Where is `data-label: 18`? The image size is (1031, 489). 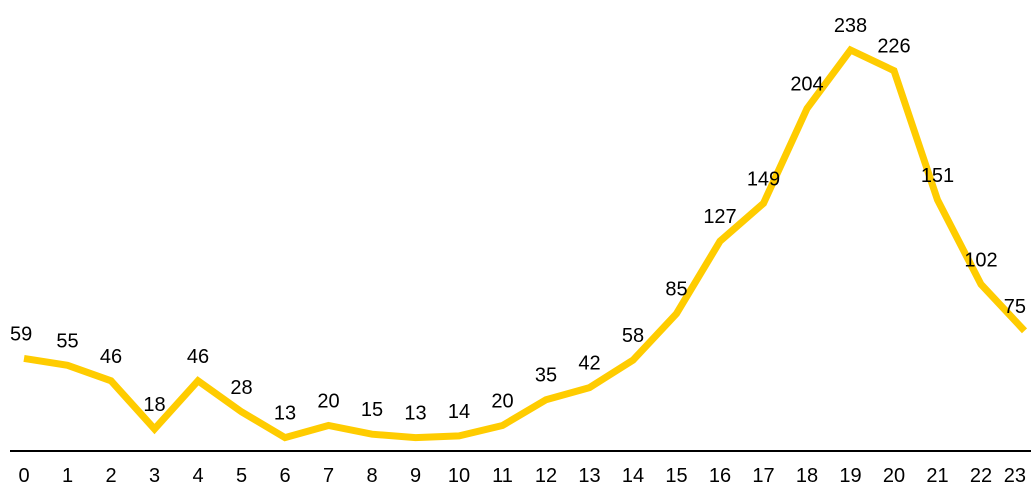
data-label: 18 is located at coordinates (154, 405).